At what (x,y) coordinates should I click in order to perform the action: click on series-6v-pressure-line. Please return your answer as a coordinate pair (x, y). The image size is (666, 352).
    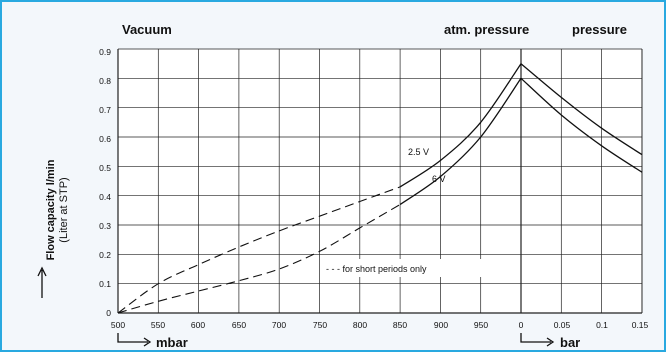
    Looking at the image, I should click on (581, 125).